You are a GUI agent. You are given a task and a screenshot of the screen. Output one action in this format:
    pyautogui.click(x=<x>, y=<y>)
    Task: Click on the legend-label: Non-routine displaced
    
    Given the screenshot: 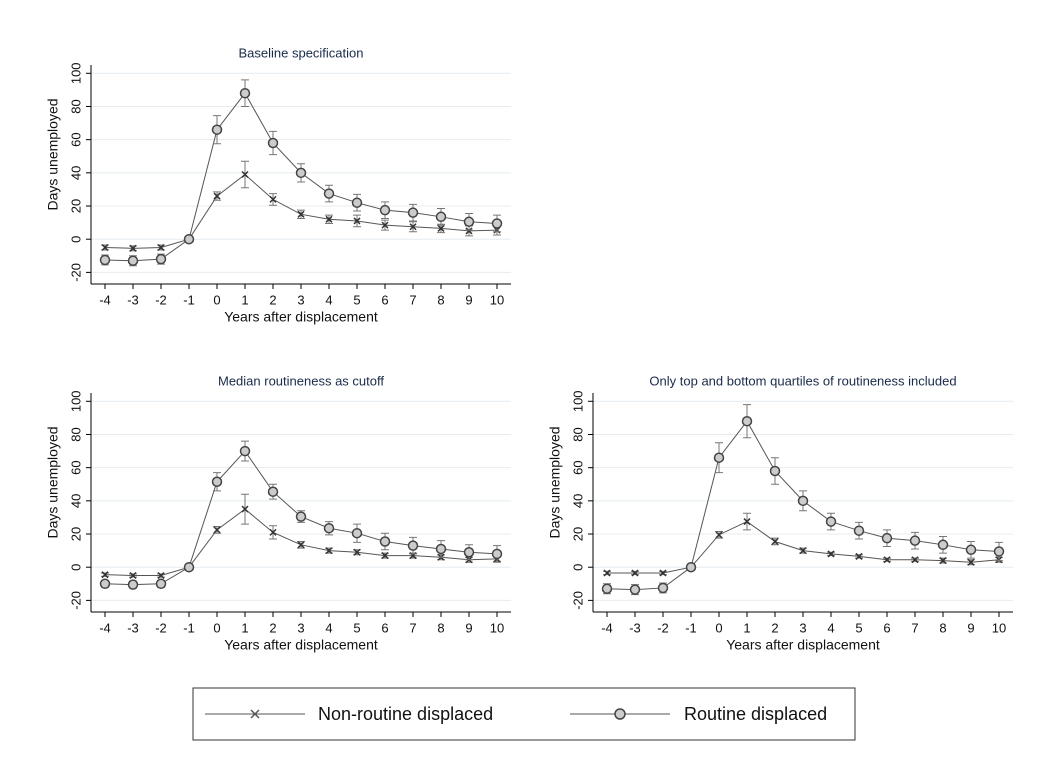 What is the action you would take?
    pyautogui.click(x=405, y=714)
    